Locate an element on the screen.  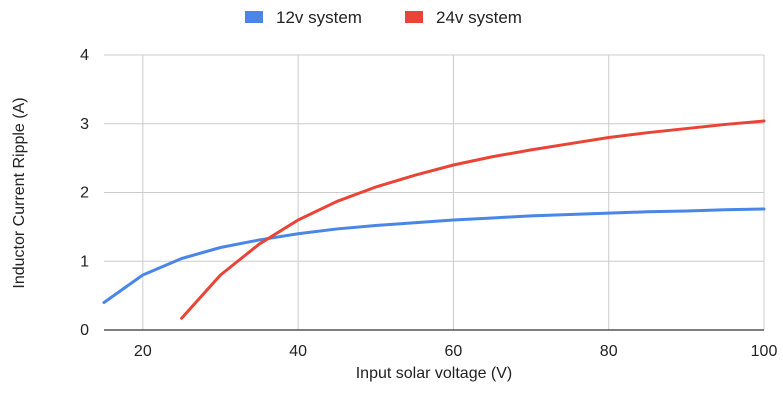
x-tick-label: 40 is located at coordinates (298, 351).